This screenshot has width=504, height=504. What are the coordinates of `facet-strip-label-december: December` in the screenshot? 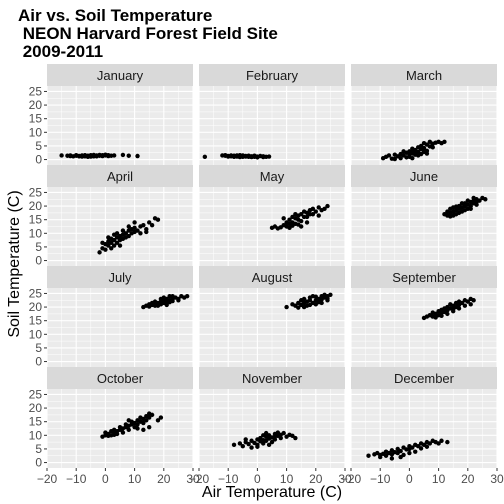 It's located at (424, 378).